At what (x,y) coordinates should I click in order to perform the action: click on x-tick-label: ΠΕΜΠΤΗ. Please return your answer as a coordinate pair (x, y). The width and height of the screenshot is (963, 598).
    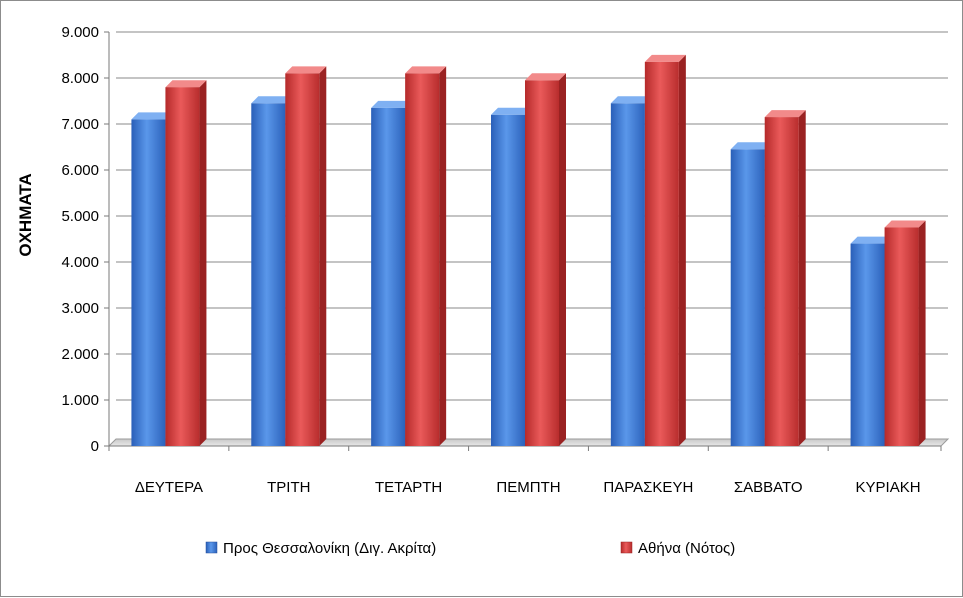
    Looking at the image, I should click on (528, 487).